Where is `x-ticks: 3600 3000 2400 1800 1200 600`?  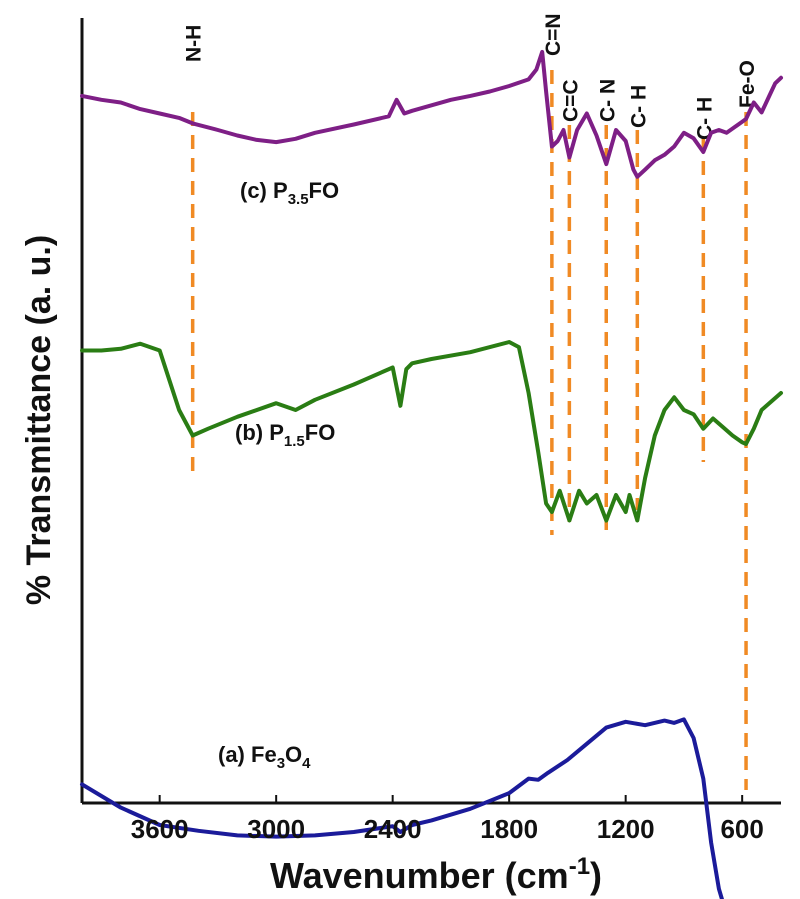 x-ticks: 3600 3000 2400 1800 1200 600 is located at coordinates (447, 819).